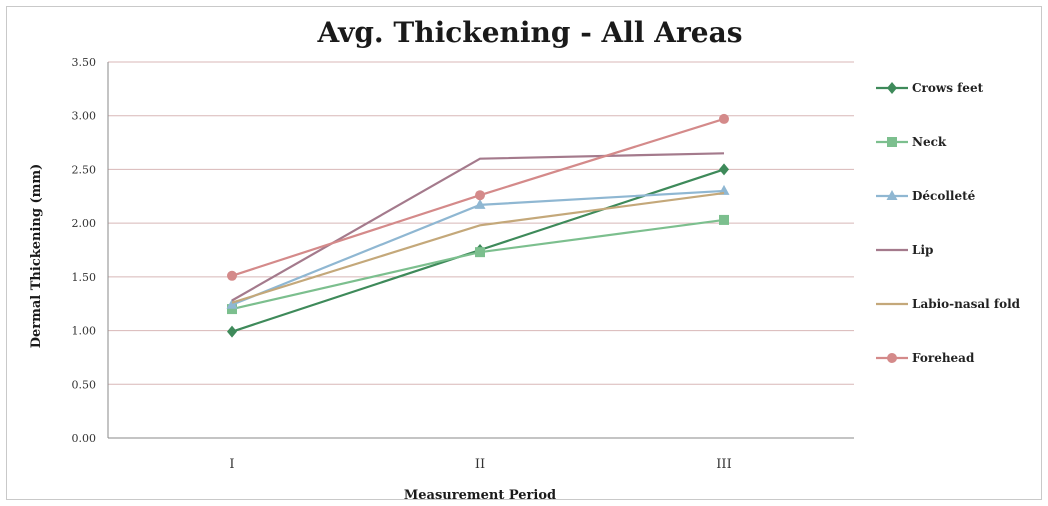  What do you see at coordinates (84, 384) in the screenshot?
I see `y-tick-label: 0.50` at bounding box center [84, 384].